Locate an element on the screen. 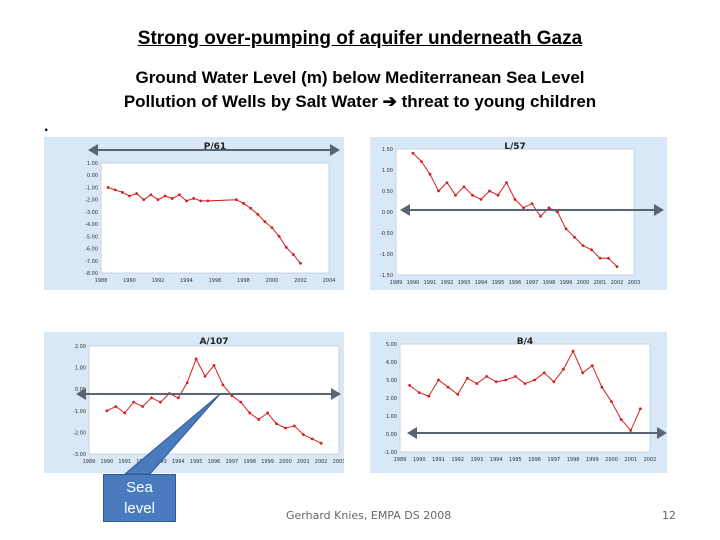 This screenshot has width=720, height=540. x-tick-label: 1995 is located at coordinates (498, 283).